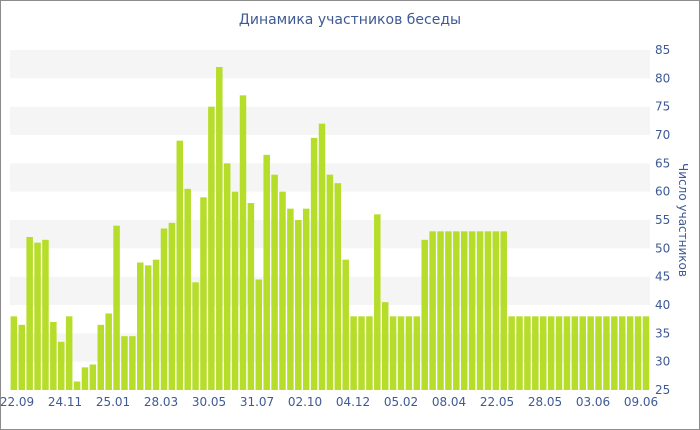 The image size is (700, 430). What do you see at coordinates (209, 402) in the screenshot?
I see `x-tick-label: 30.05` at bounding box center [209, 402].